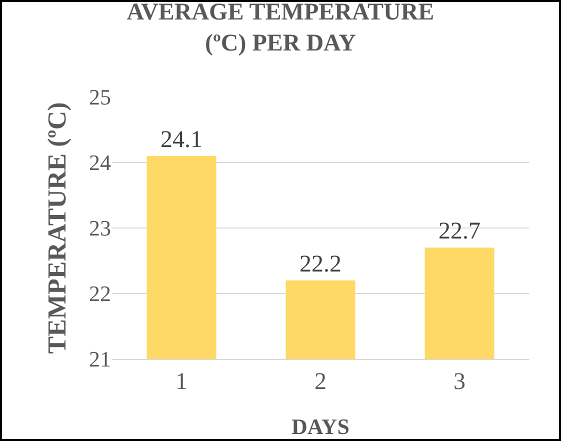  Describe the element at coordinates (321, 426) in the screenshot. I see `x-axis-title: DAYS` at that location.